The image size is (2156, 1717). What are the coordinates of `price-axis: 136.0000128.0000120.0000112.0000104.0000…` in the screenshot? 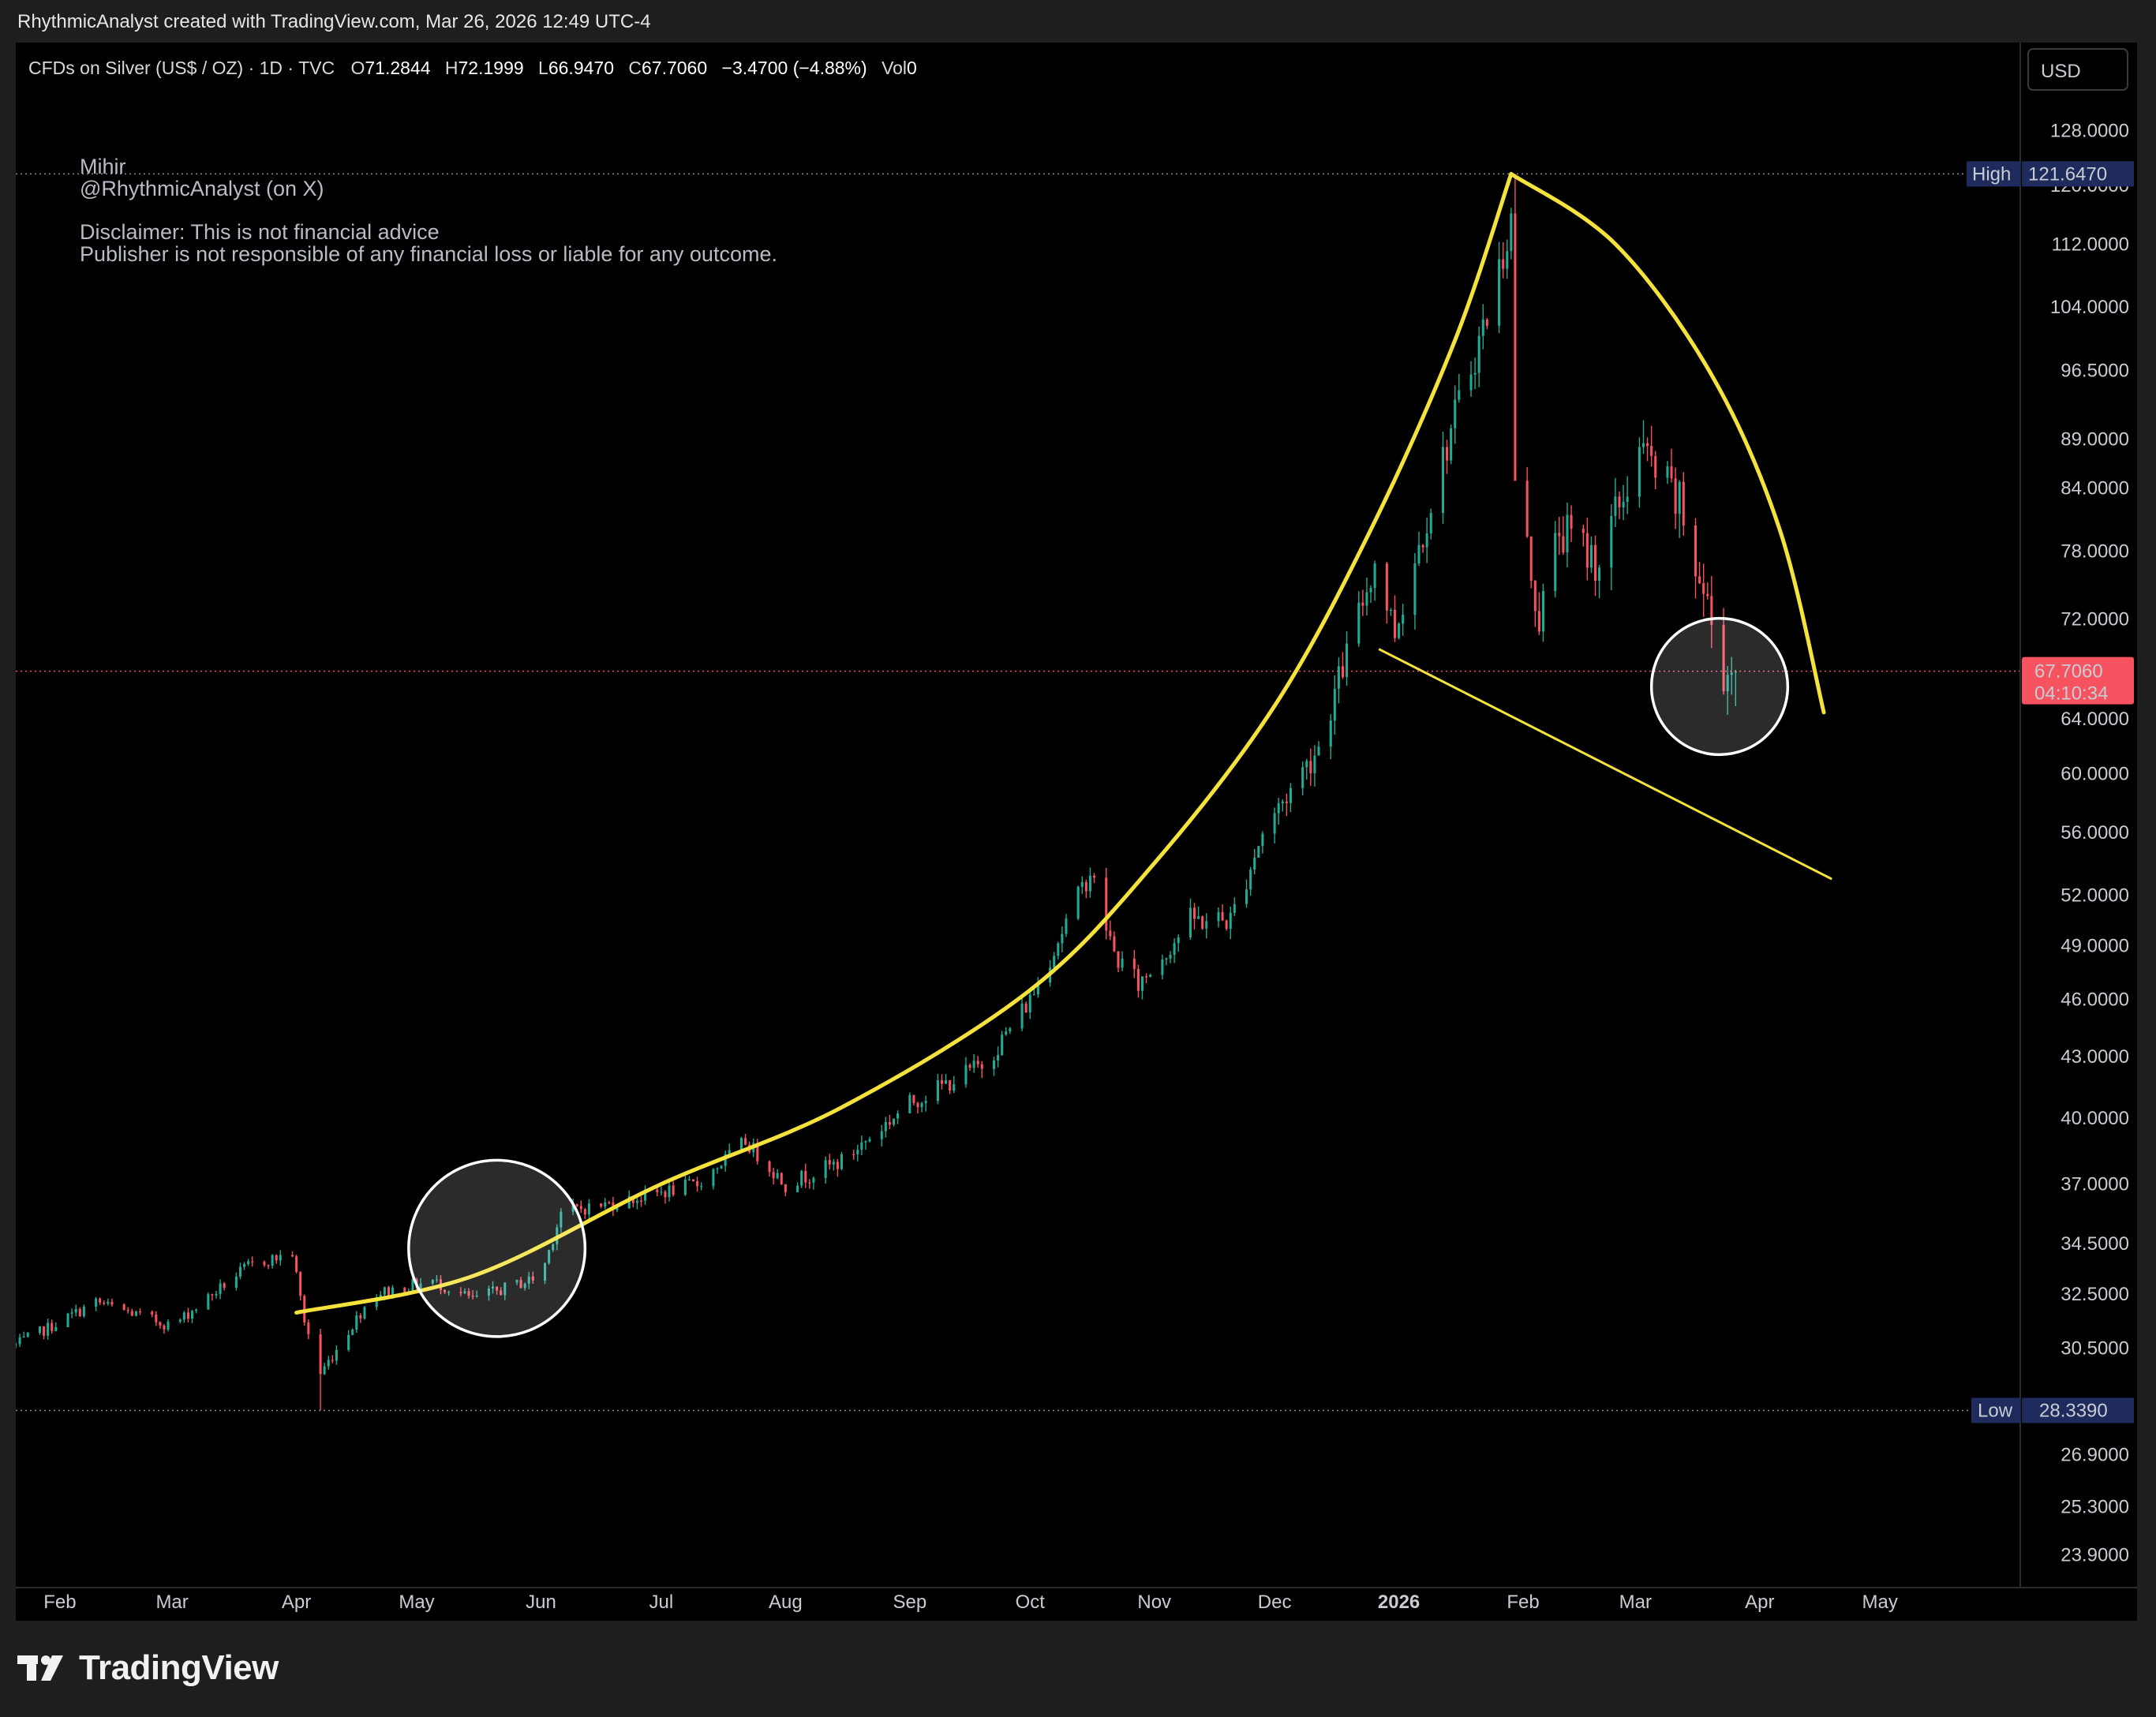 It's located at (2089, 817).